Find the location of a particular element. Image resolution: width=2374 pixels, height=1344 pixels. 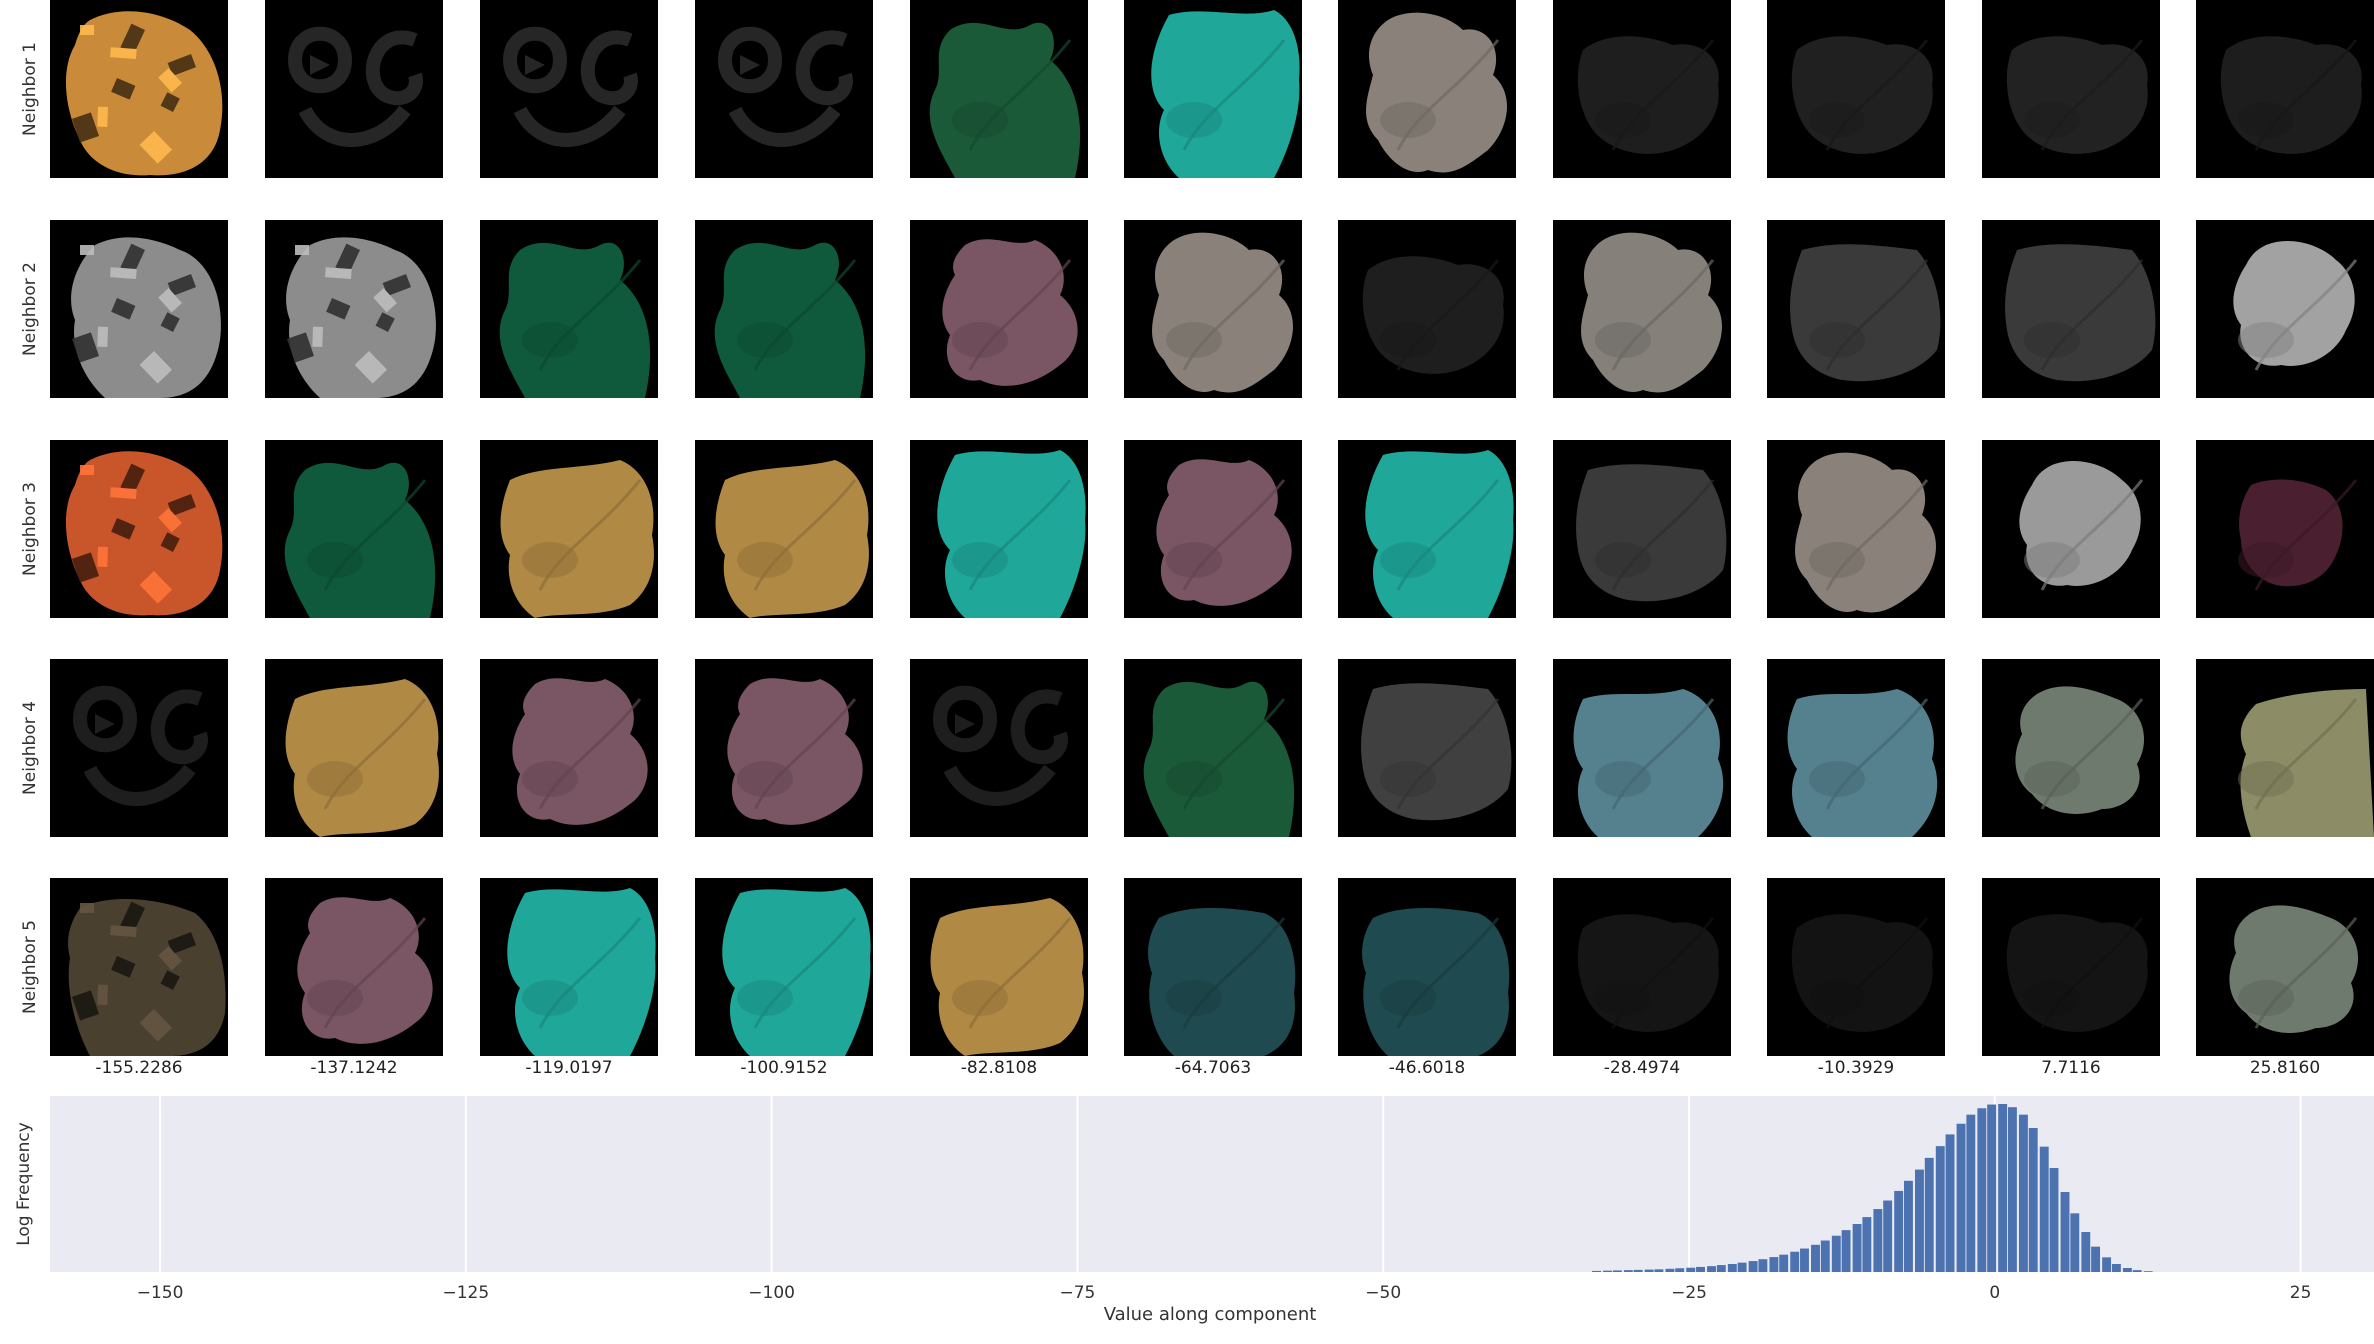

row-label: Neighbor 4 is located at coordinates (30, 748).